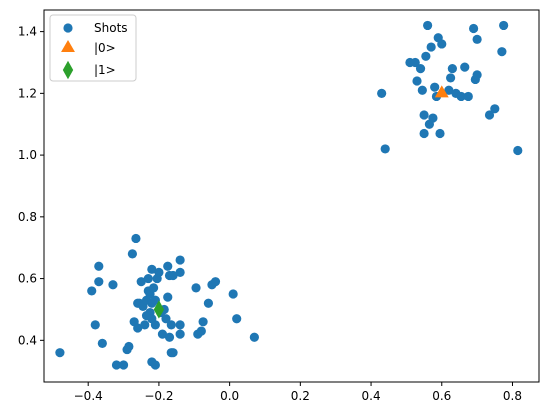 Image resolution: width=547 pixels, height=418 pixels. I want to click on y-tick-label: 0.6, so click(27, 279).